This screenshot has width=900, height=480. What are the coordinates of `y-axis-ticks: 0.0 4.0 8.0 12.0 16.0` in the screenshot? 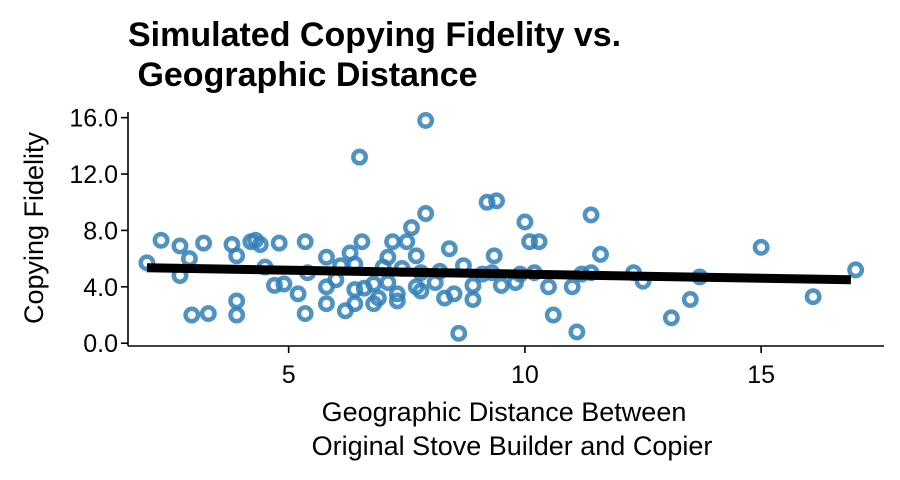 It's located at (98, 231).